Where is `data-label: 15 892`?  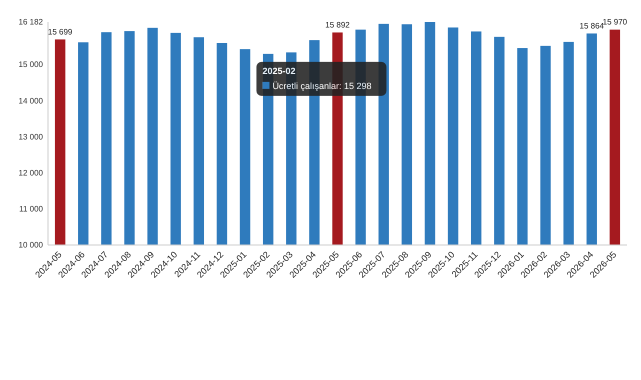 data-label: 15 892 is located at coordinates (337, 25).